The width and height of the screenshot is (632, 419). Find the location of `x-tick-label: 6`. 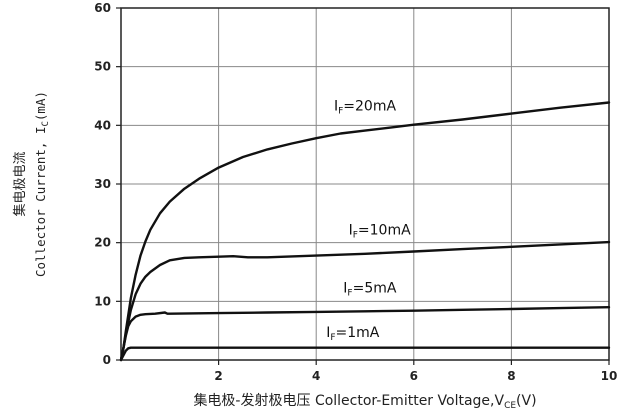

x-tick-label: 6 is located at coordinates (414, 376).